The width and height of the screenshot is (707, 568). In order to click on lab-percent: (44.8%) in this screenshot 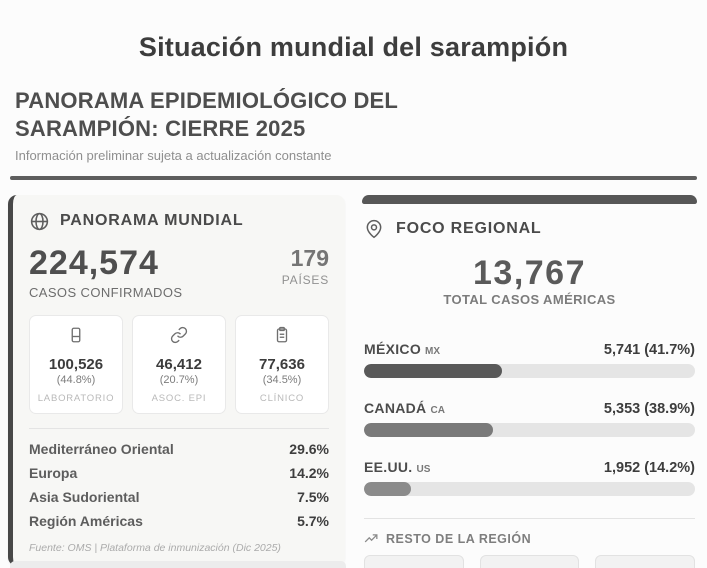, I will do `click(76, 379)`.